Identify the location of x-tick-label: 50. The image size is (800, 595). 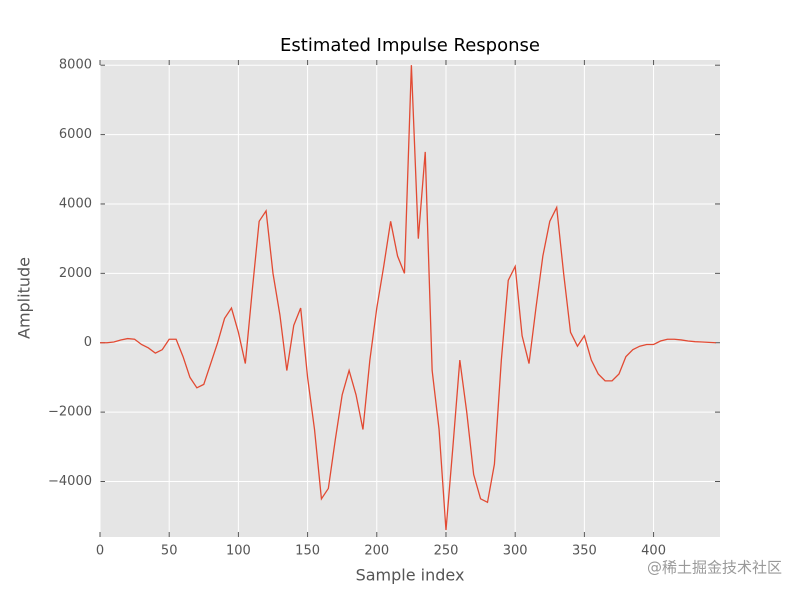
(169, 551).